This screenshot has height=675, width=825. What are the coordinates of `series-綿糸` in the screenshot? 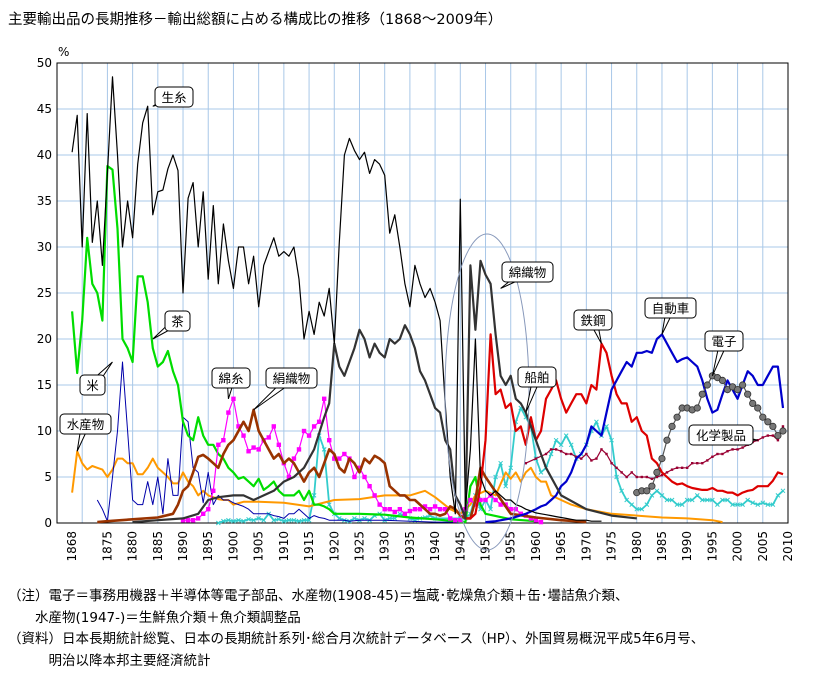 It's located at (362, 460).